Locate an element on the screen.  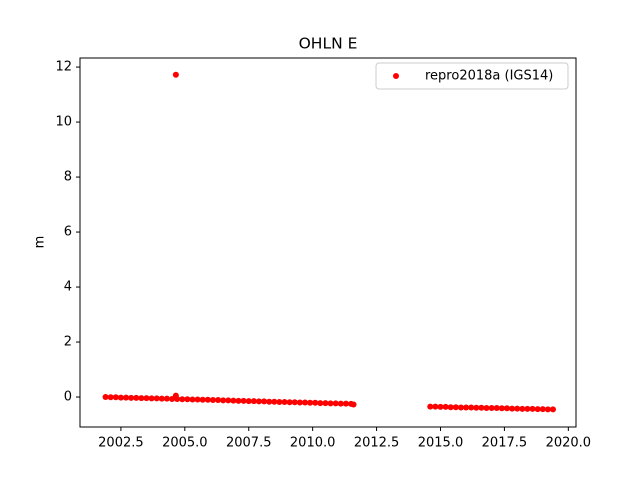
y-tick-label: 6 is located at coordinates (68, 232).